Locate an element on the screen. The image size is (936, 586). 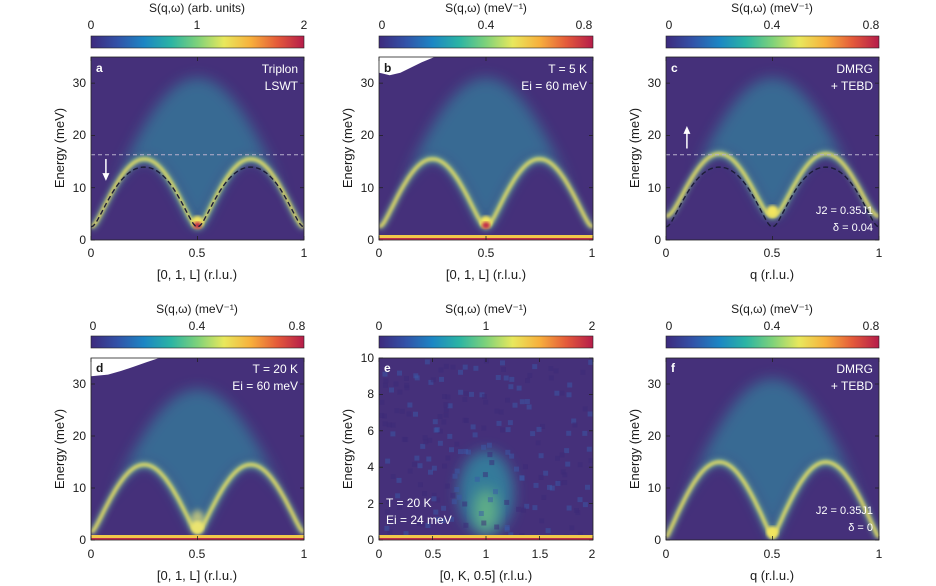
annotation-e-1: Ei = 24 meV is located at coordinates (419, 520).